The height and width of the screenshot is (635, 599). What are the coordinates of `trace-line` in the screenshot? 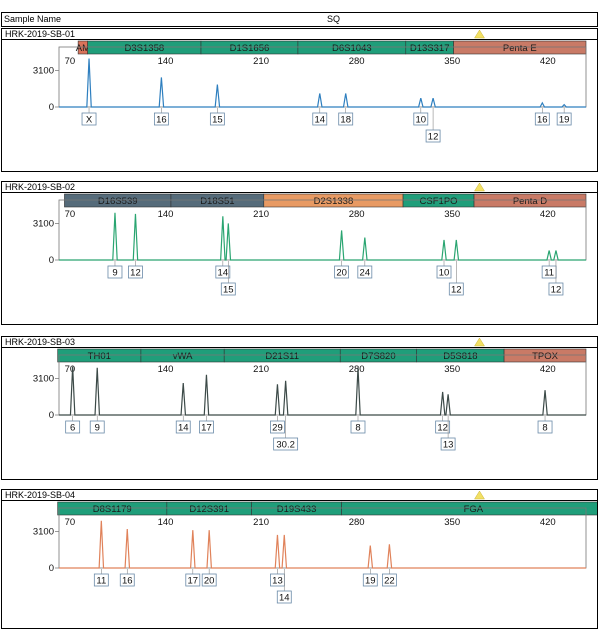 It's located at (322, 391).